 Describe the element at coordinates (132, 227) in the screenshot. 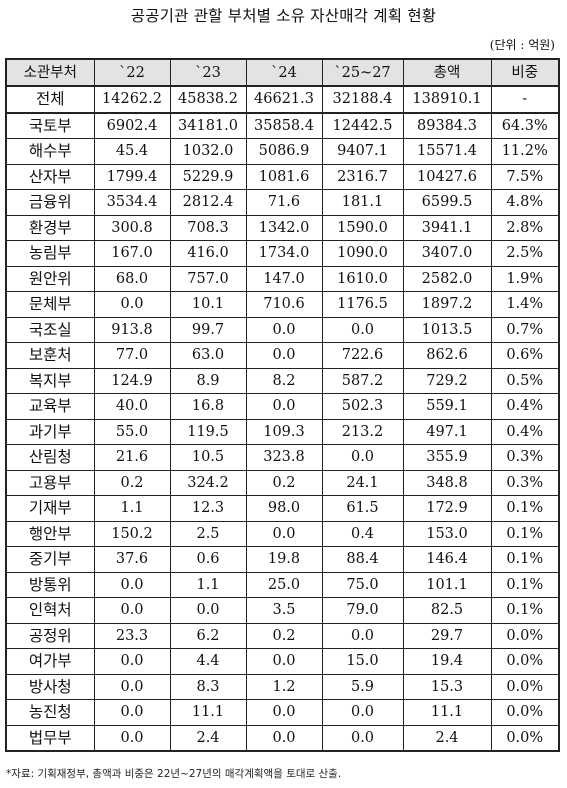

I see `y22-cell: 300.8` at that location.